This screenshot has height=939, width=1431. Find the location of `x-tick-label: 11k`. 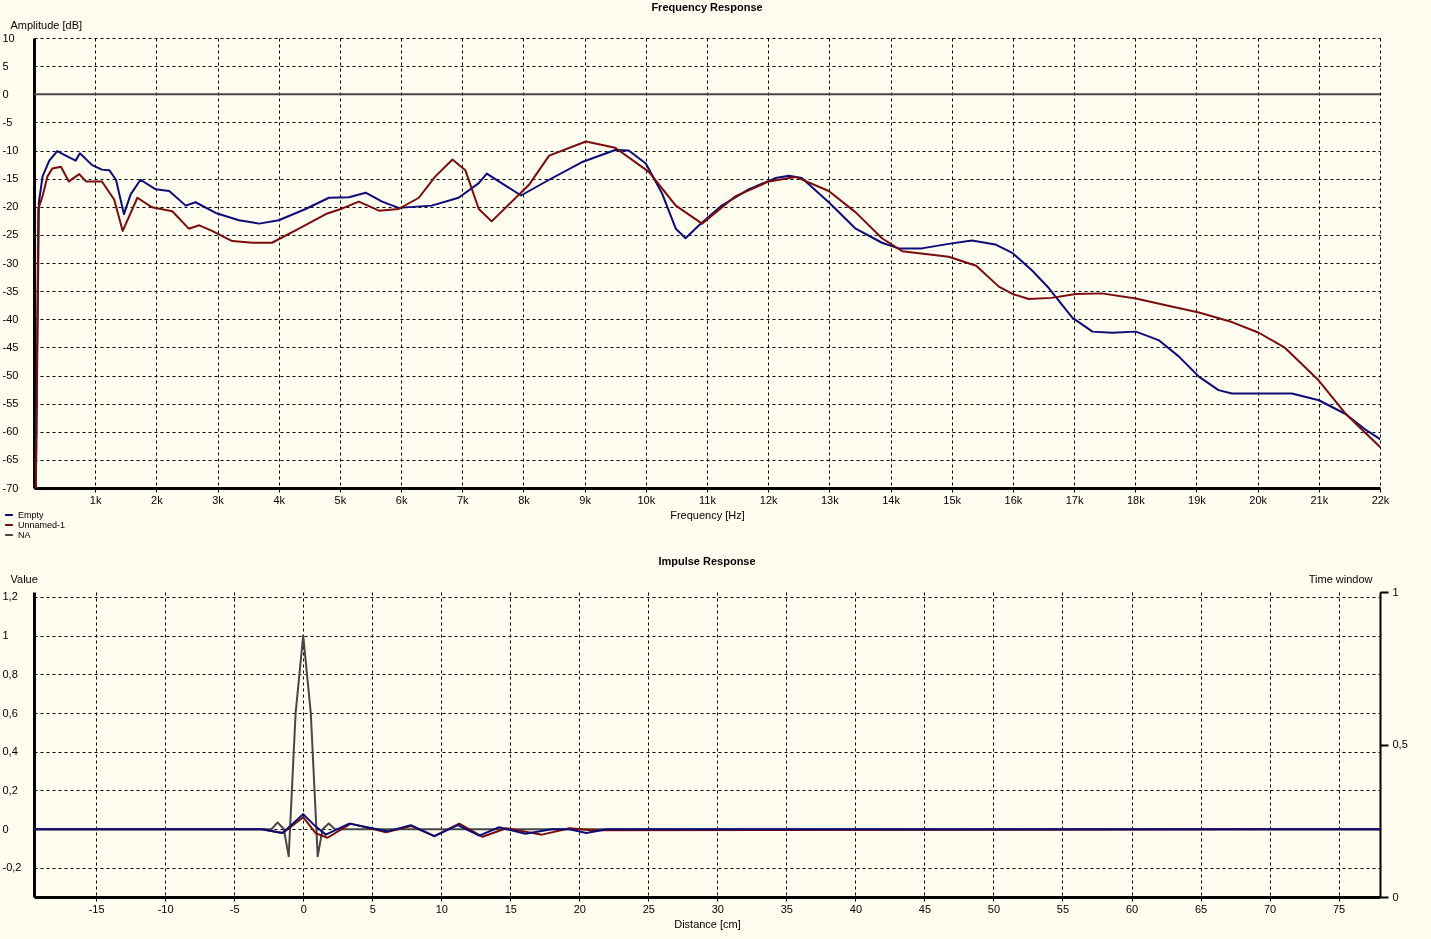

x-tick-label: 11k is located at coordinates (708, 499).